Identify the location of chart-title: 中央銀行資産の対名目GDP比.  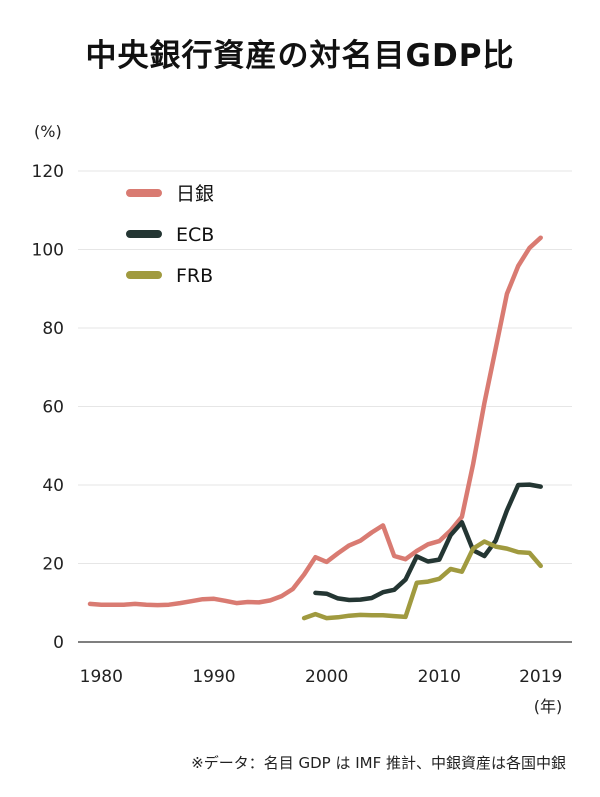
(300, 56).